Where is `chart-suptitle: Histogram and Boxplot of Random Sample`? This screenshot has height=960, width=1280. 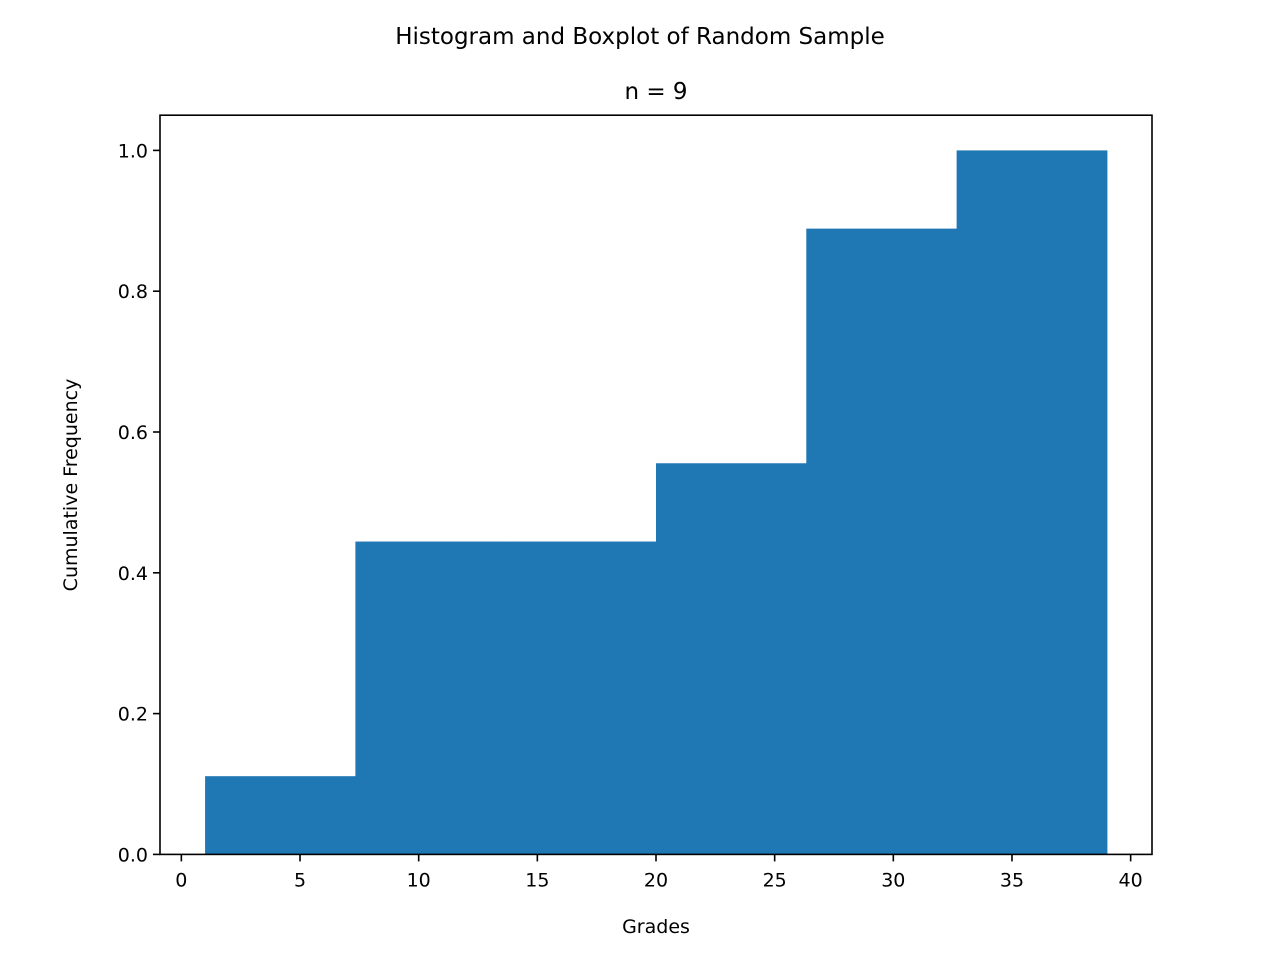
chart-suptitle: Histogram and Boxplot of Random Sample is located at coordinates (640, 37).